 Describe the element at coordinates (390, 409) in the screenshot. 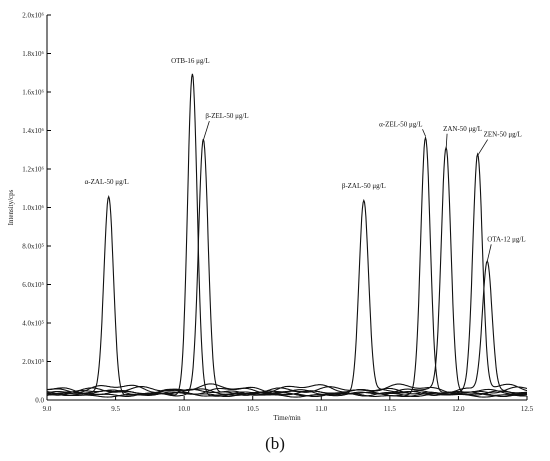

I see `x-tick-label: 11.5` at that location.